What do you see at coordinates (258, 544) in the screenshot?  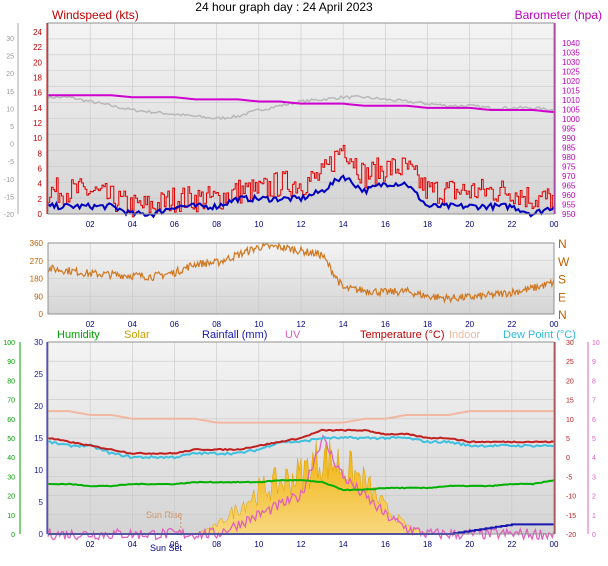 I see `temp-x-tick-label: 10` at bounding box center [258, 544].